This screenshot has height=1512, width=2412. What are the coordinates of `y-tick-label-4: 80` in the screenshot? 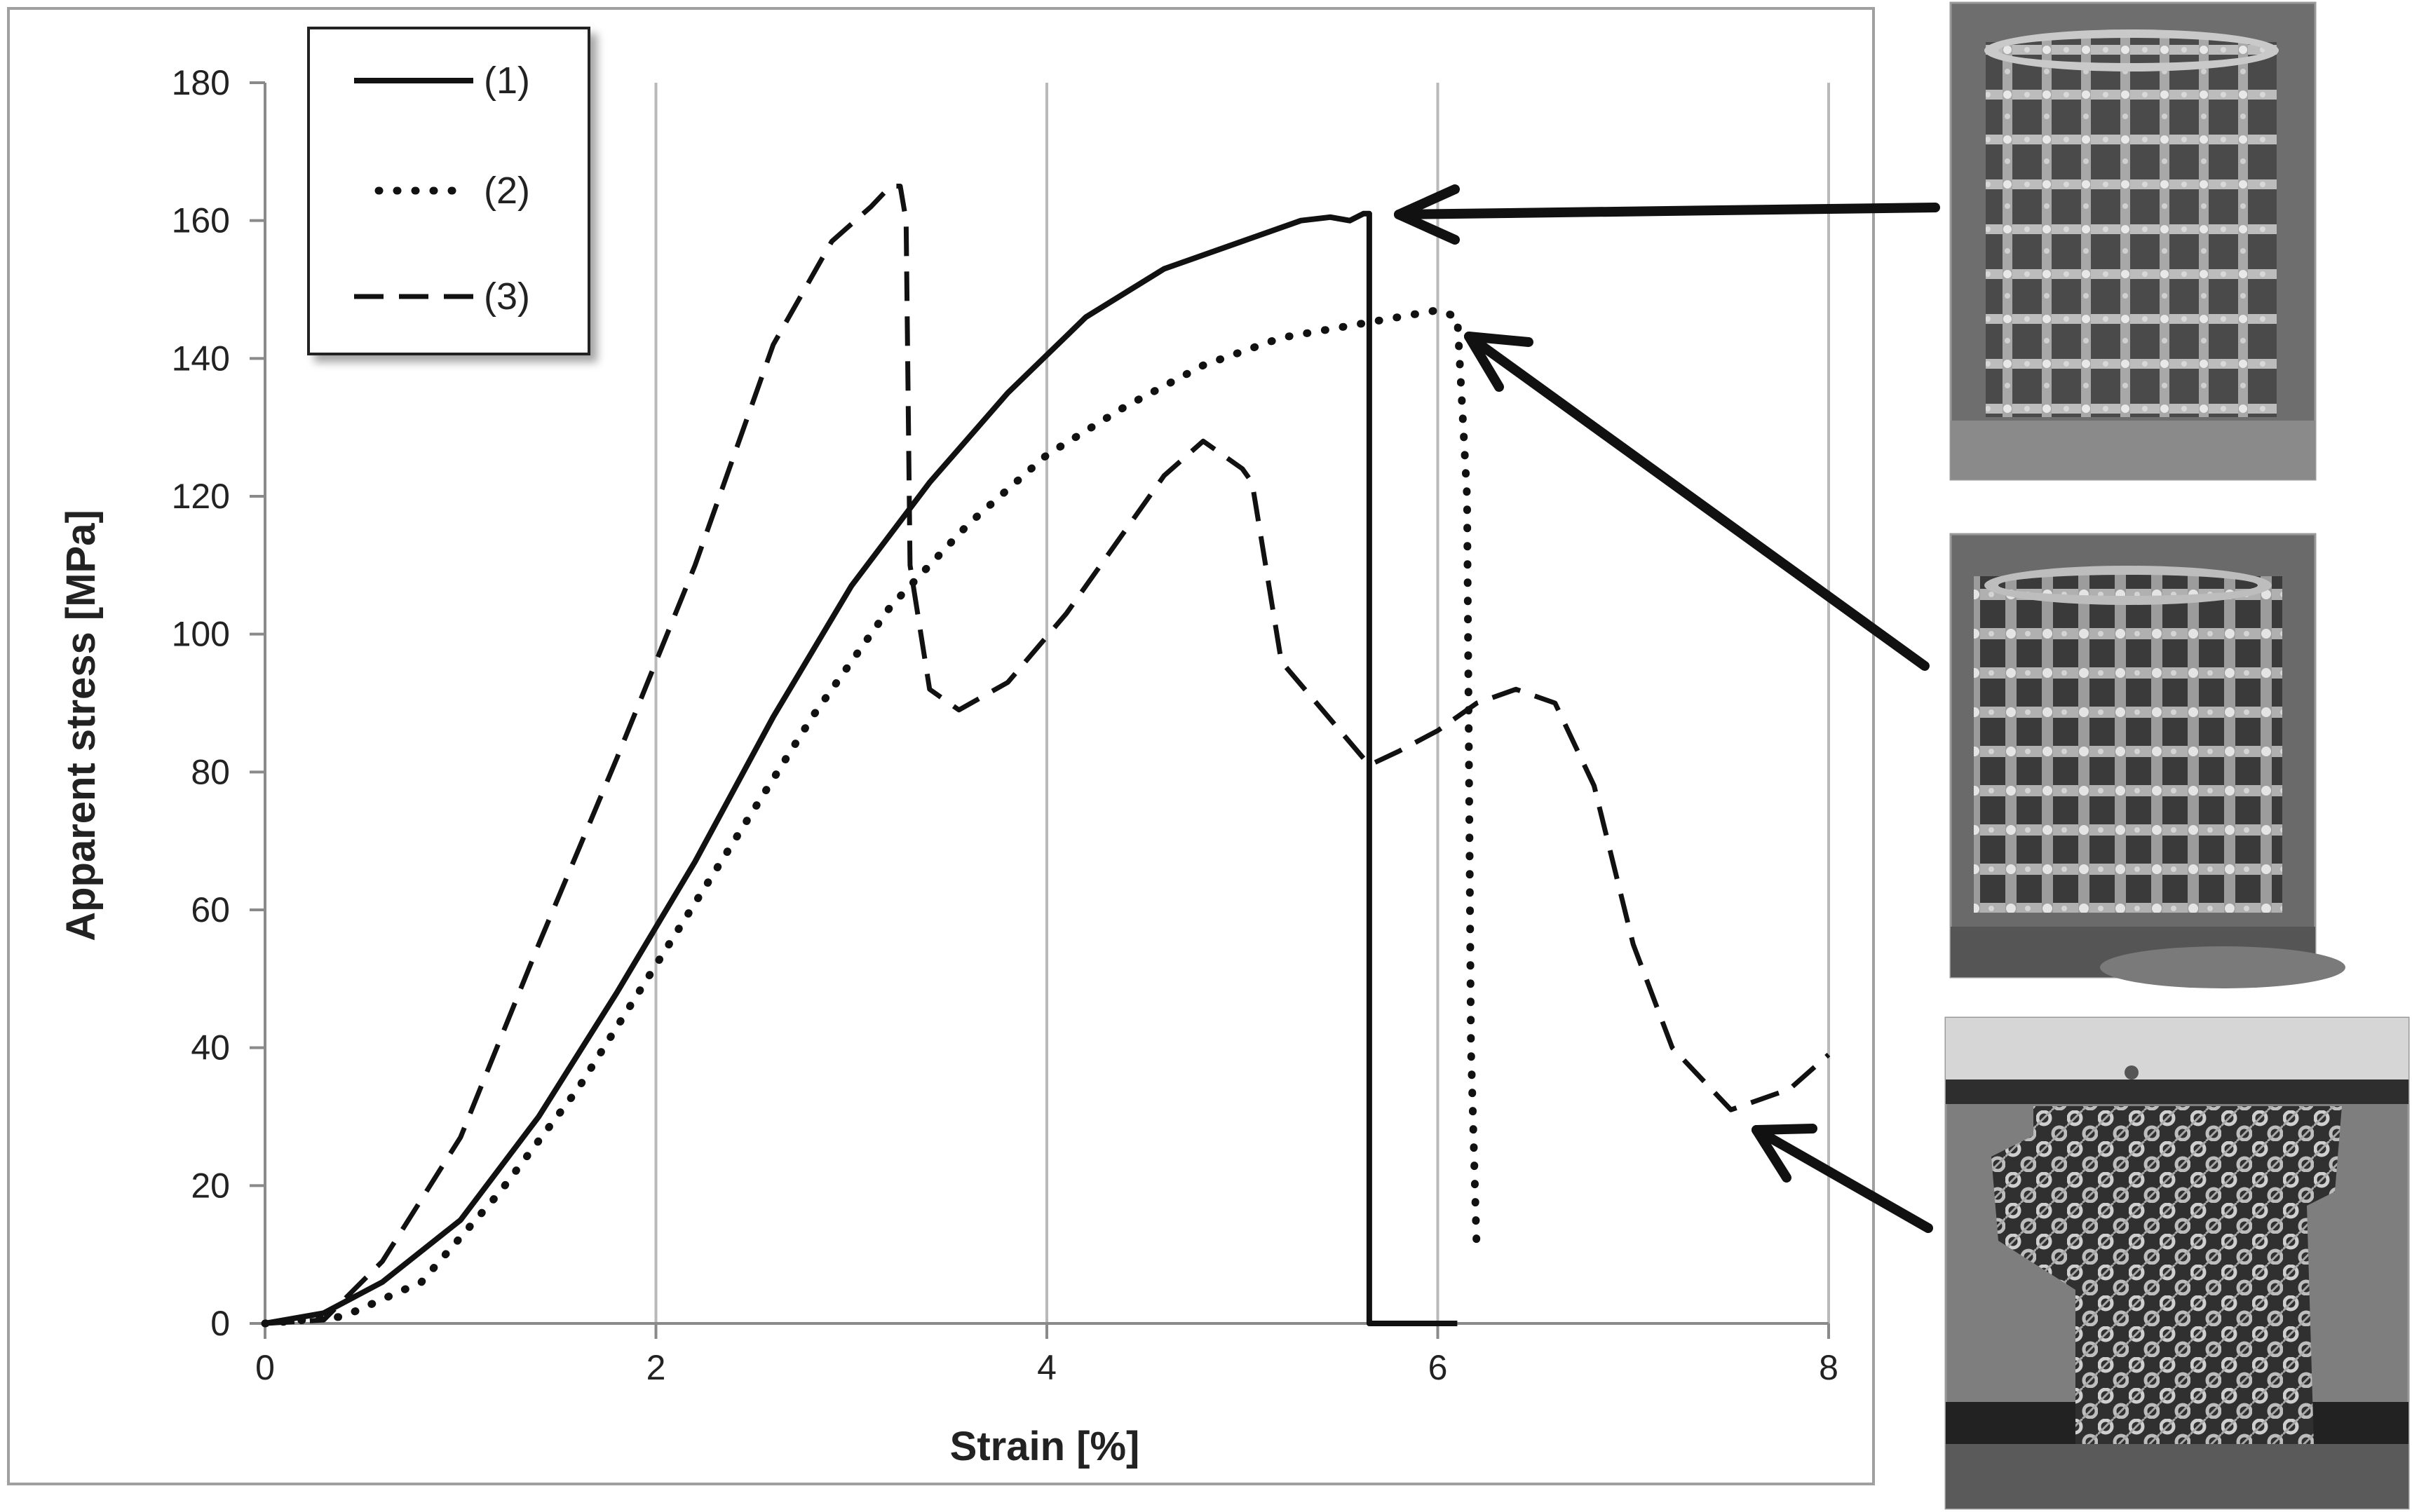 It's located at (210, 771).